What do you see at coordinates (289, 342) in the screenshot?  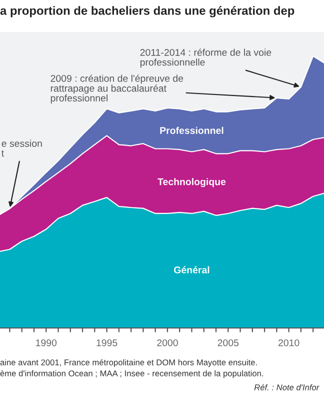 I see `x-tick-label: 2010` at bounding box center [289, 342].